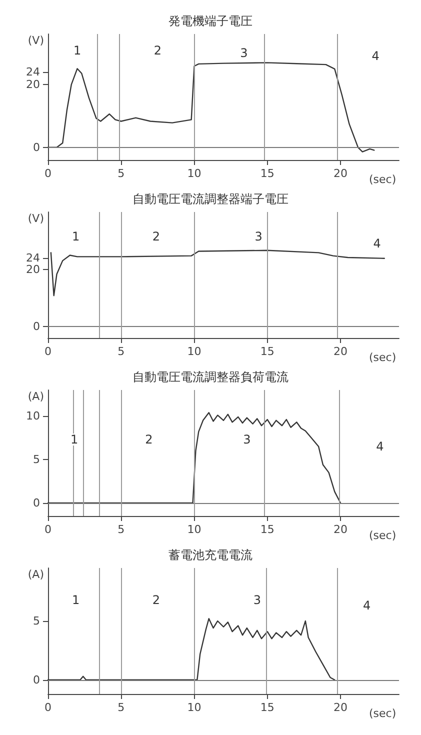 This screenshot has width=421, height=735. I want to click on chart-title: 発電機端子電圧, so click(210, 21).